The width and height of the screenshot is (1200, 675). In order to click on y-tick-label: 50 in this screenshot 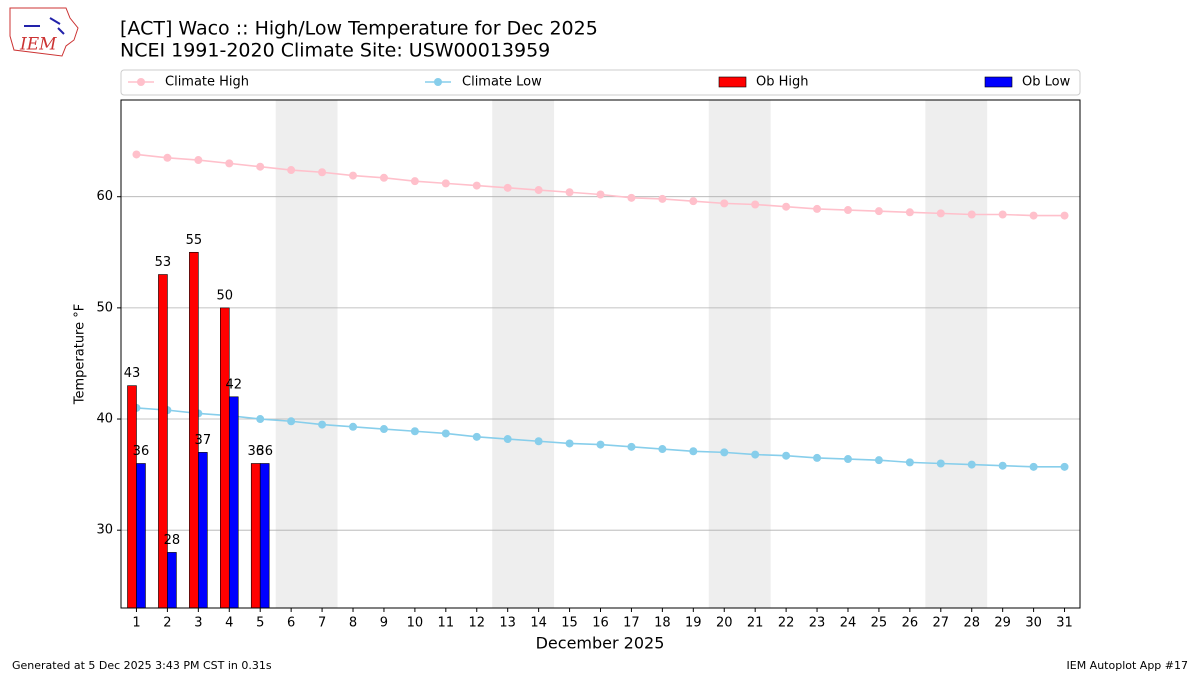, I will do `click(104, 307)`.